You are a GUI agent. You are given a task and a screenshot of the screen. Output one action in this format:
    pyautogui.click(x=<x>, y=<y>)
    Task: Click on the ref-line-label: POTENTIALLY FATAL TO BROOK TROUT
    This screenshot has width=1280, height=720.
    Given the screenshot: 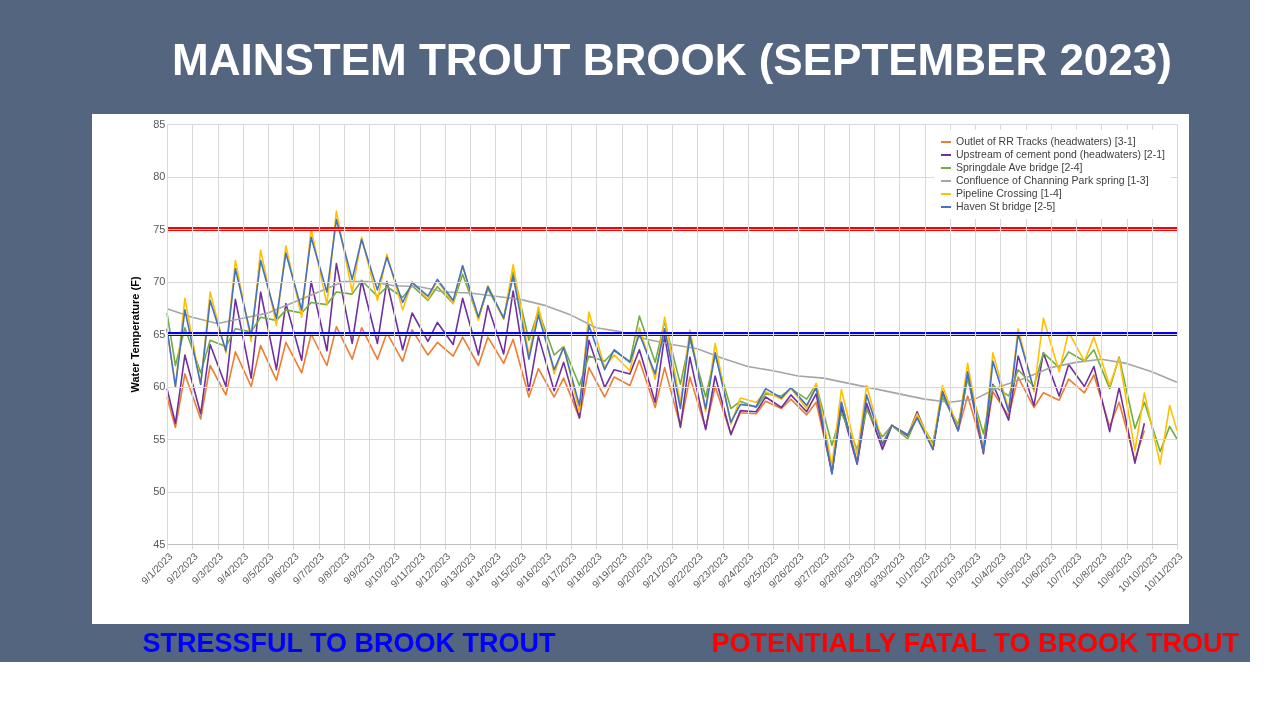 What is the action you would take?
    pyautogui.click(x=975, y=643)
    